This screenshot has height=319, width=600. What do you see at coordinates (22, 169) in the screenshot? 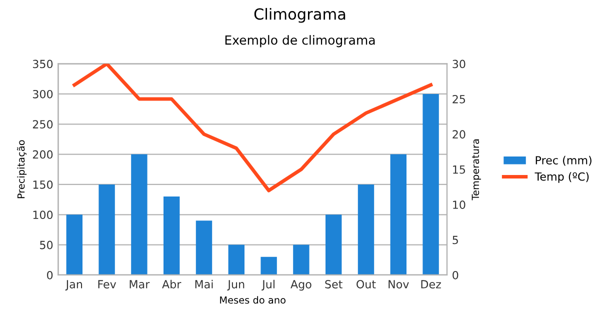
I see `y-axis-title: Precipitação` at bounding box center [22, 169].